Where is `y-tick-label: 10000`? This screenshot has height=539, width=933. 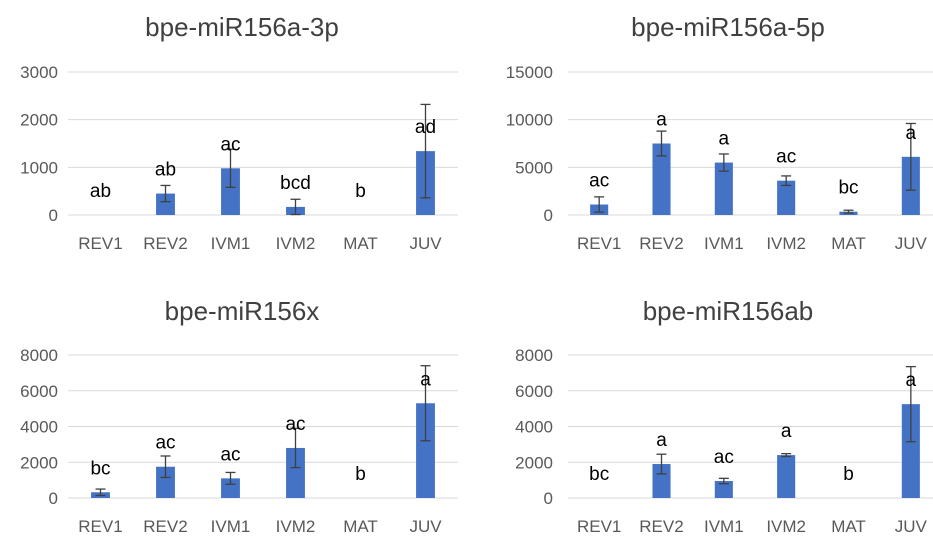
y-tick-label: 10000 is located at coordinates (529, 120).